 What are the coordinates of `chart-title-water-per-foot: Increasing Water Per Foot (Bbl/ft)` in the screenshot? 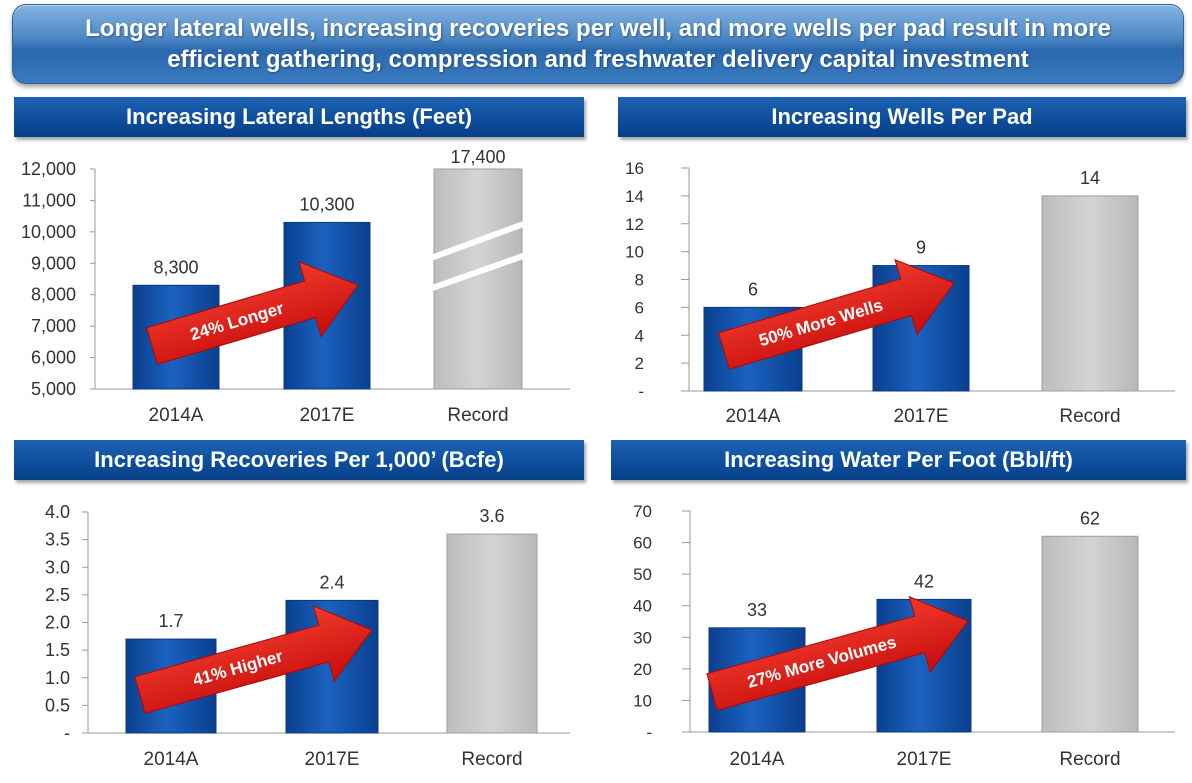 It's located at (898, 460).